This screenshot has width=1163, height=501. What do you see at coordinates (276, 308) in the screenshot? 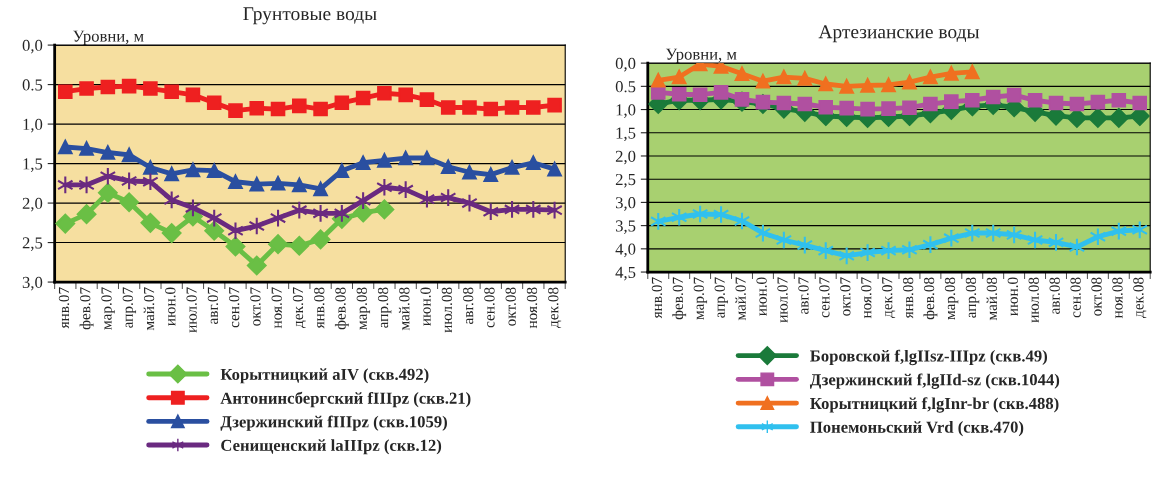
I see `x-tick-label: ноя.07` at bounding box center [276, 308].